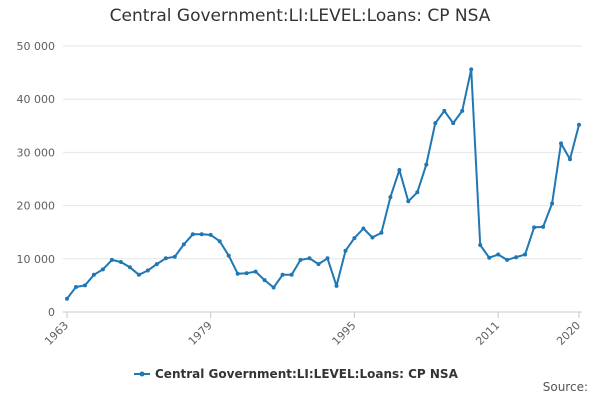 The image size is (600, 400). What do you see at coordinates (344, 333) in the screenshot?
I see `x-tick-label: 1995` at bounding box center [344, 333].